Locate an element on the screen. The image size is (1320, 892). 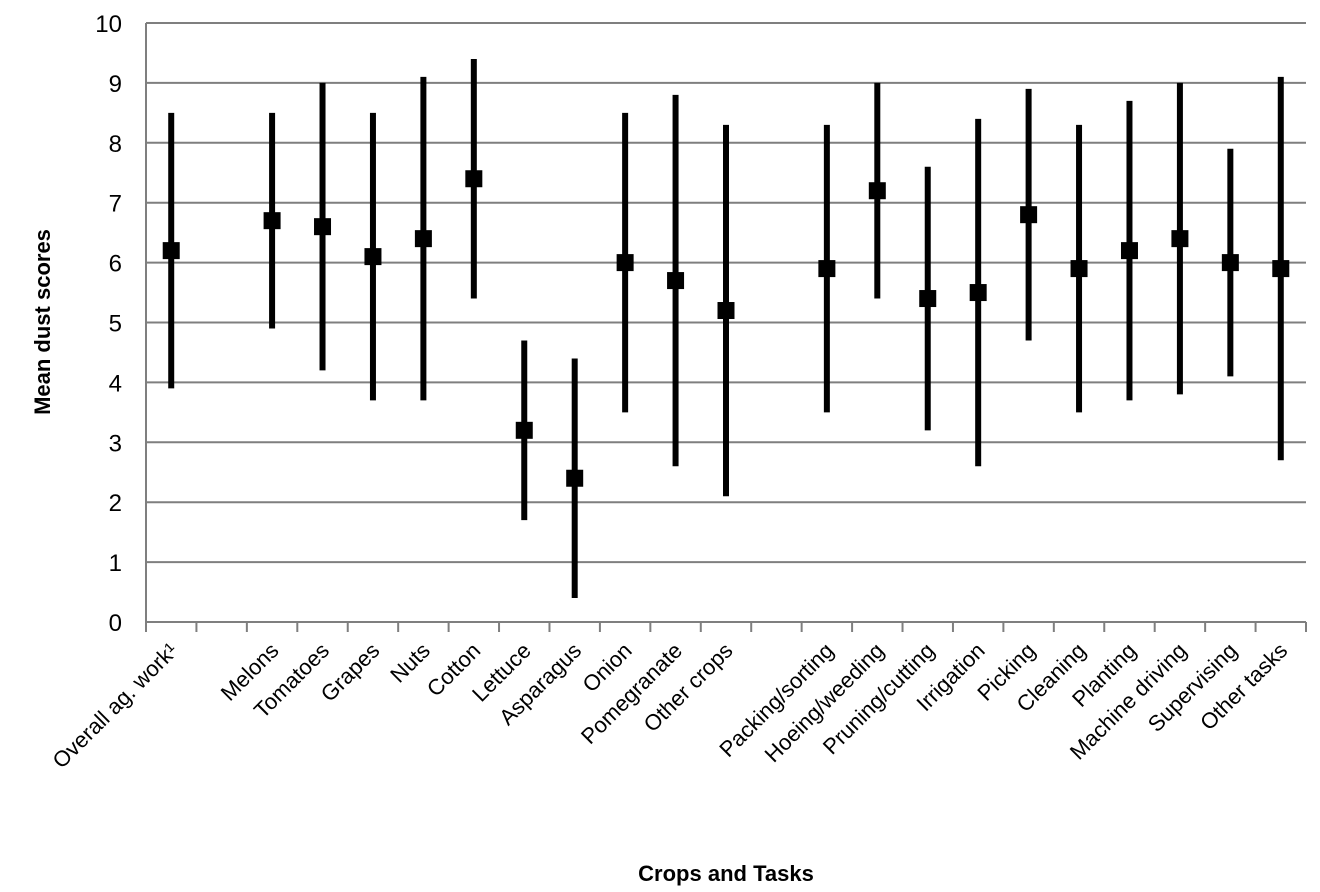
y-tick-label: 3 is located at coordinates (115, 443).